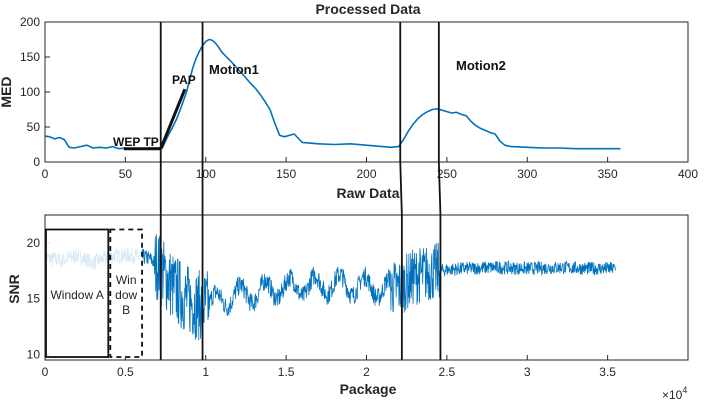 This screenshot has height=404, width=706. What do you see at coordinates (447, 174) in the screenshot?
I see `top-x-tick-label: 250` at bounding box center [447, 174].